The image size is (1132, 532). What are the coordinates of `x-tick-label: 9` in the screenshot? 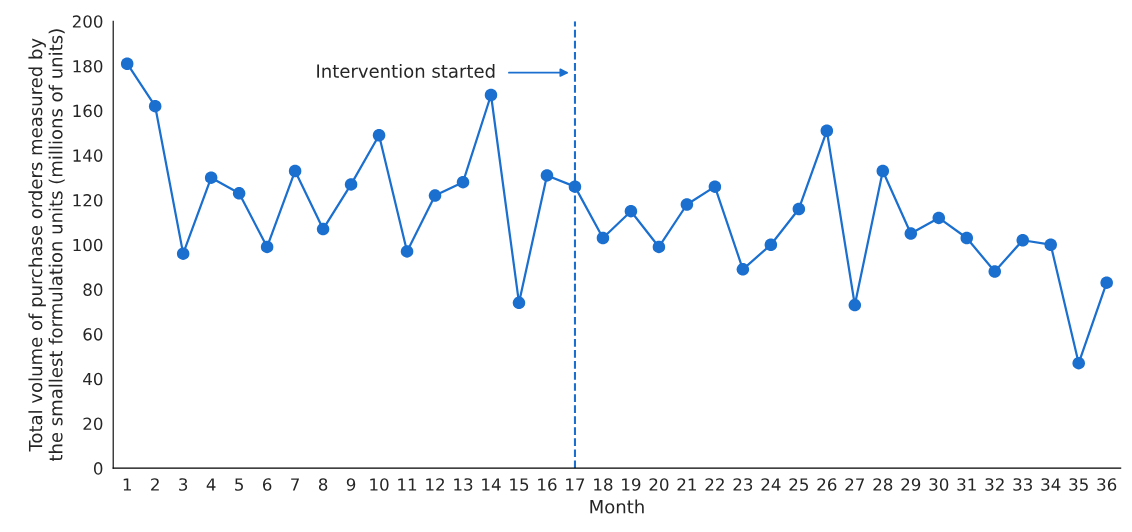 It's located at (351, 484).